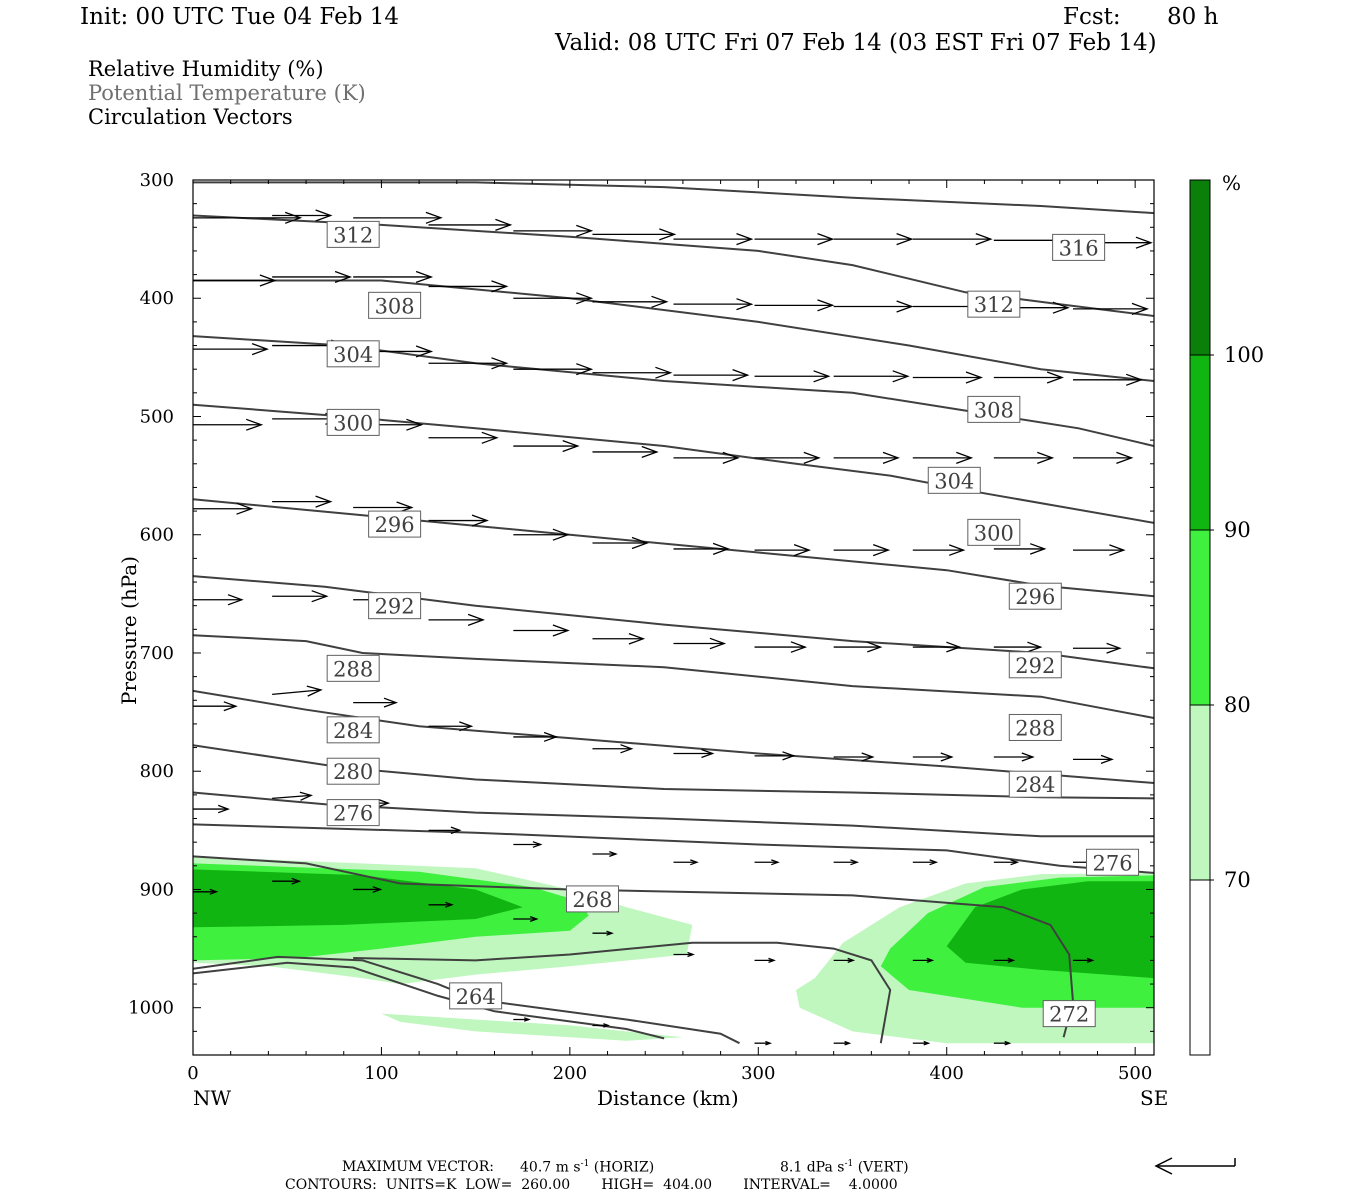 The image size is (1350, 1200). What do you see at coordinates (206, 69) in the screenshot?
I see `legend-relative-humidity: Relative Humidity (%)` at bounding box center [206, 69].